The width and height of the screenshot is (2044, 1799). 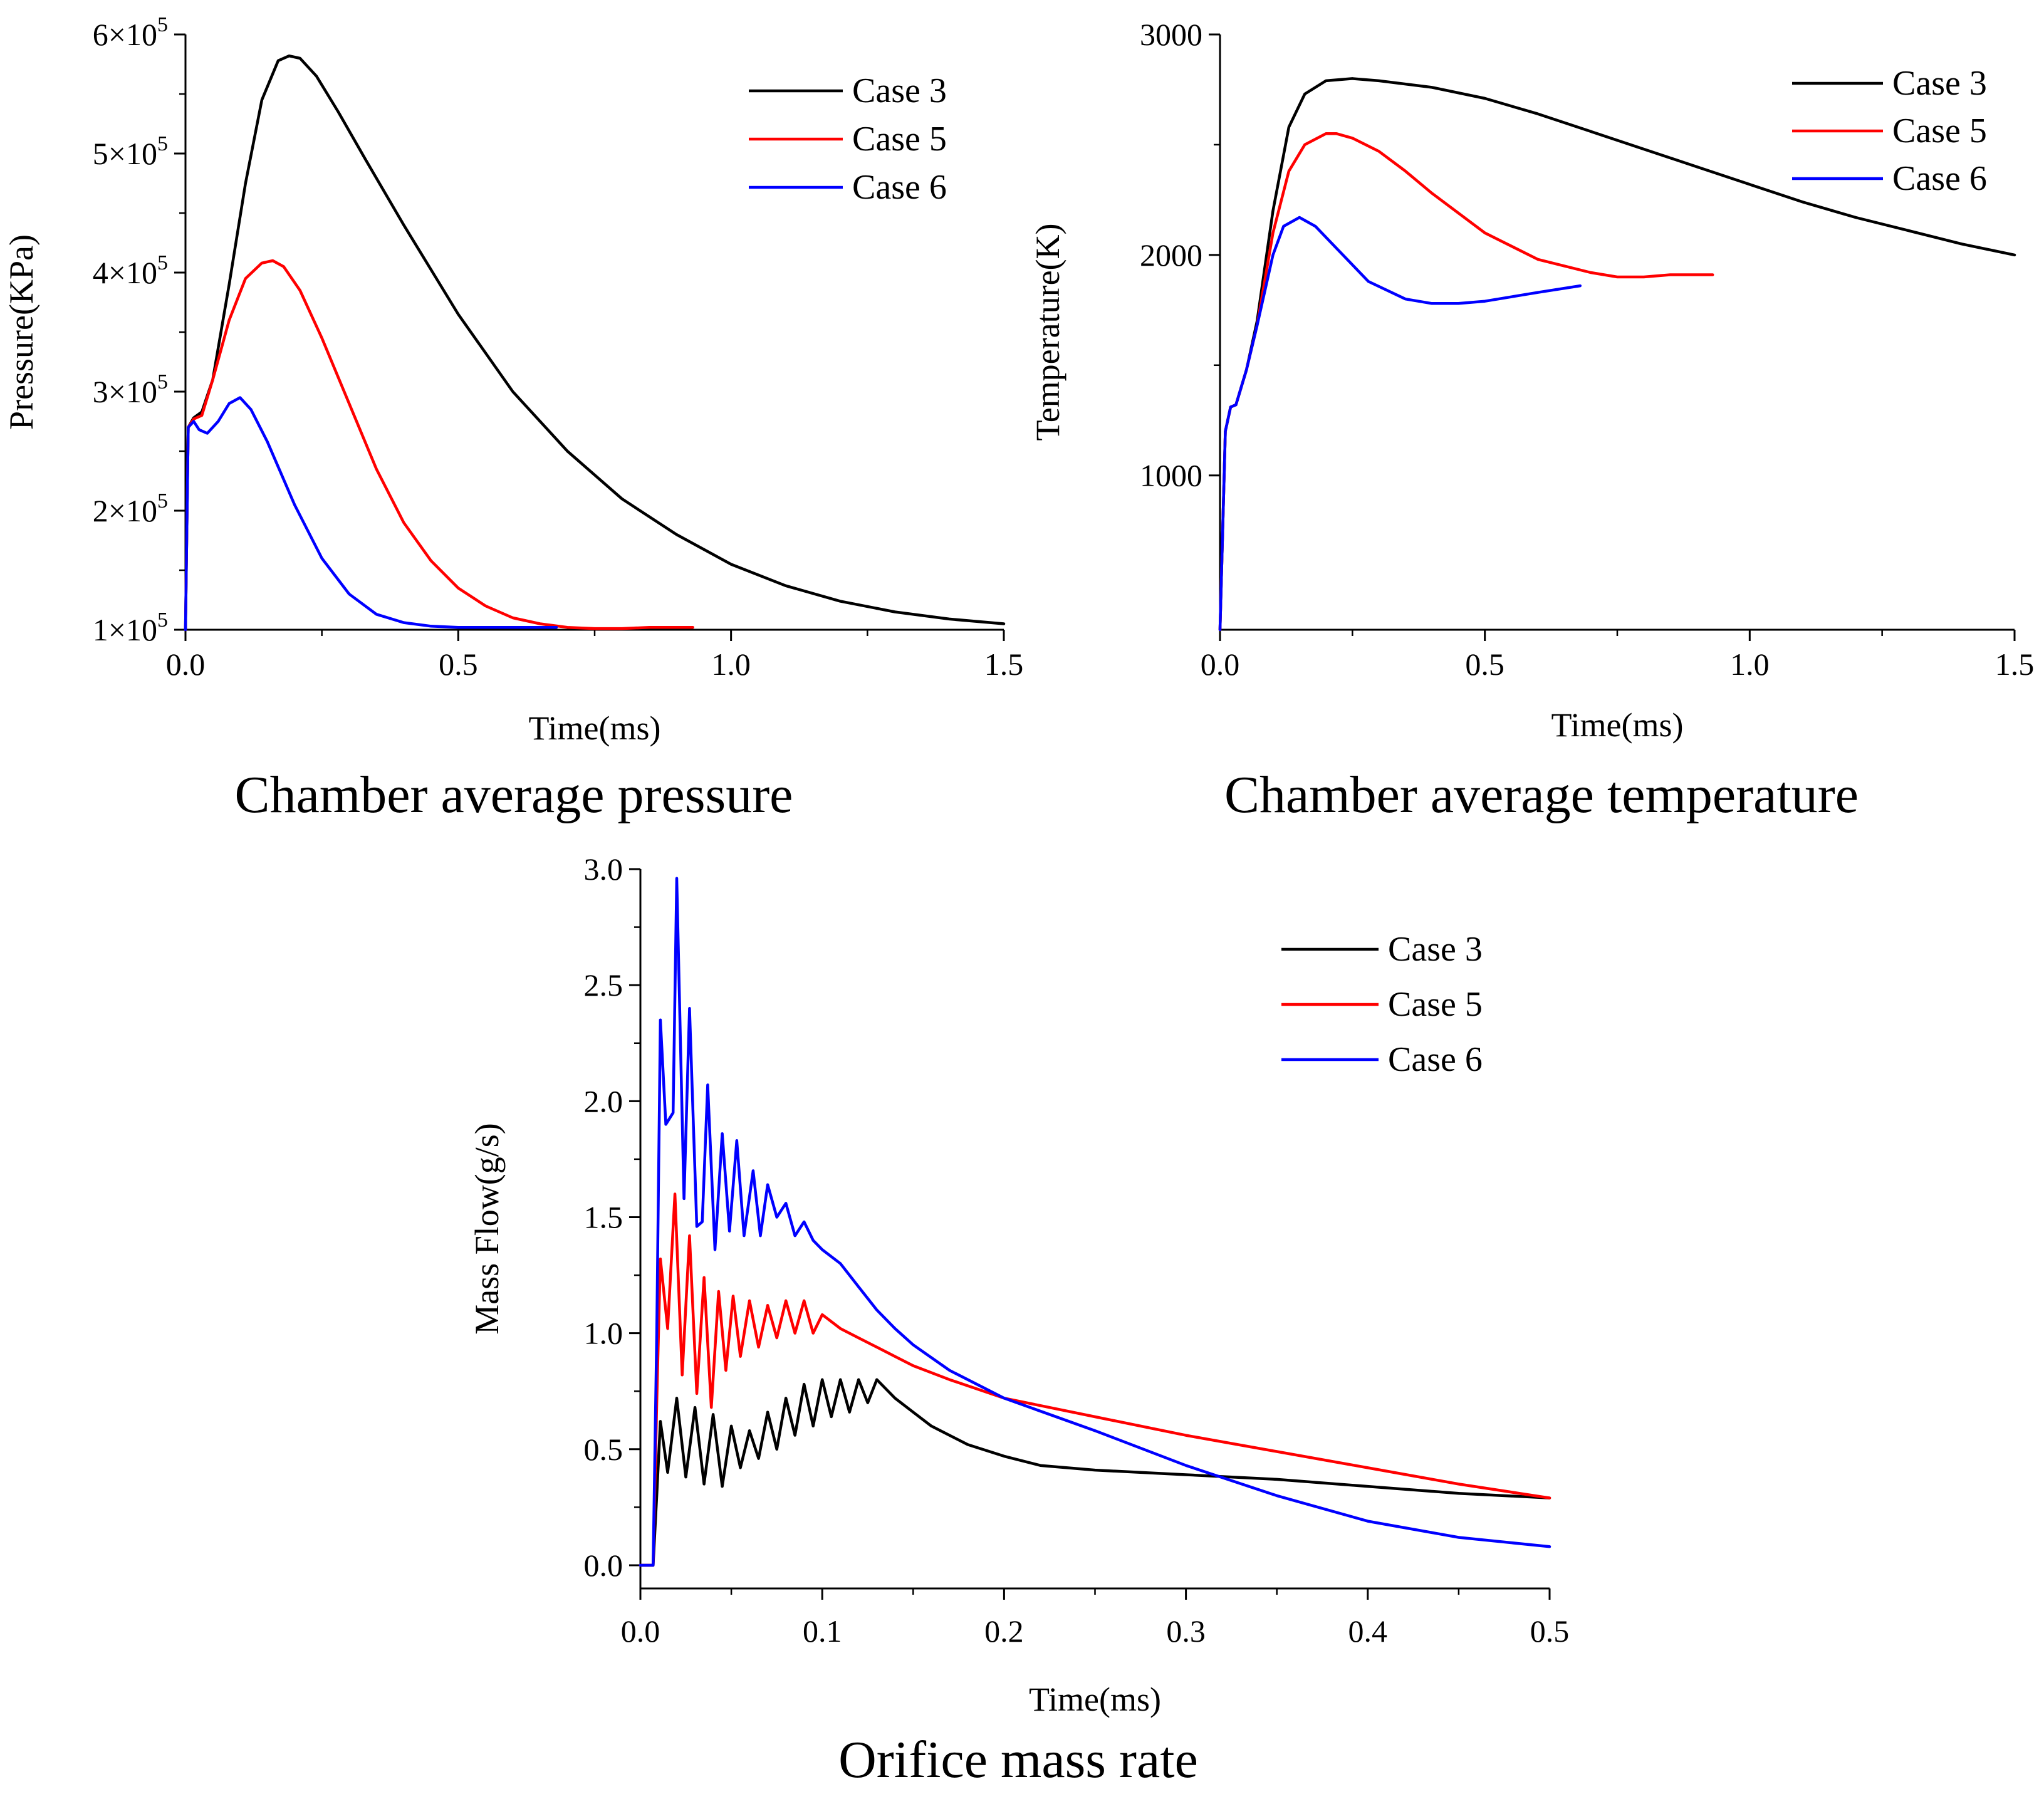 I want to click on x-tick-label: 0.4, so click(x=1368, y=1631).